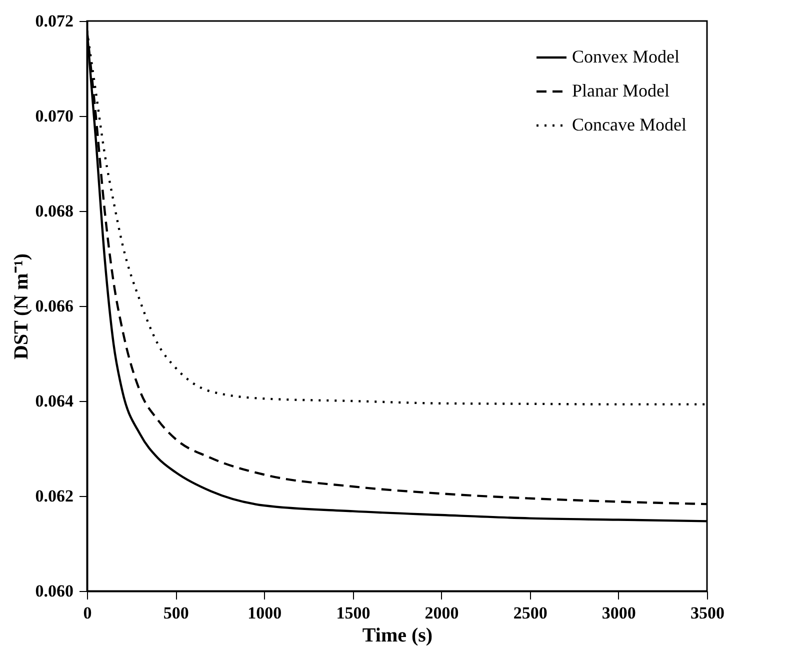 The image size is (785, 669). What do you see at coordinates (621, 90) in the screenshot?
I see `legend-label: Planar Model` at bounding box center [621, 90].